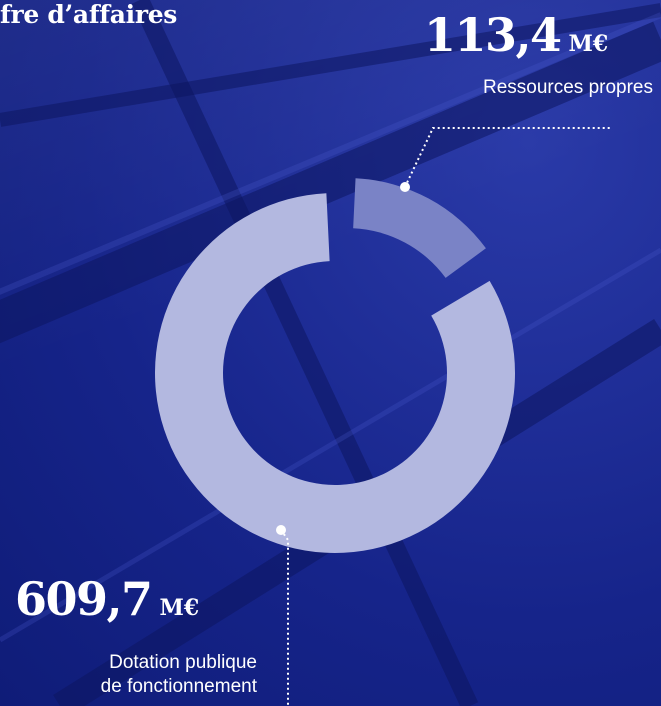  I want to click on value-ressources-propres: 113,4 M€, so click(516, 35).